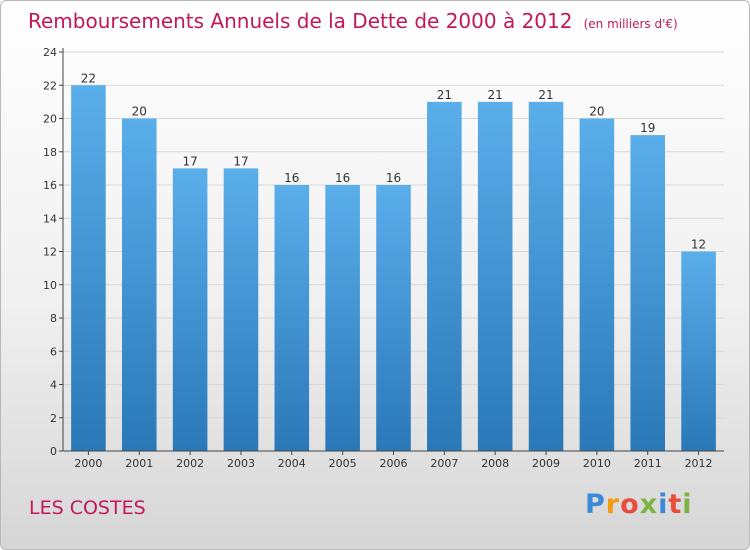 The width and height of the screenshot is (750, 550). I want to click on x-tick-label: 2000, so click(88, 463).